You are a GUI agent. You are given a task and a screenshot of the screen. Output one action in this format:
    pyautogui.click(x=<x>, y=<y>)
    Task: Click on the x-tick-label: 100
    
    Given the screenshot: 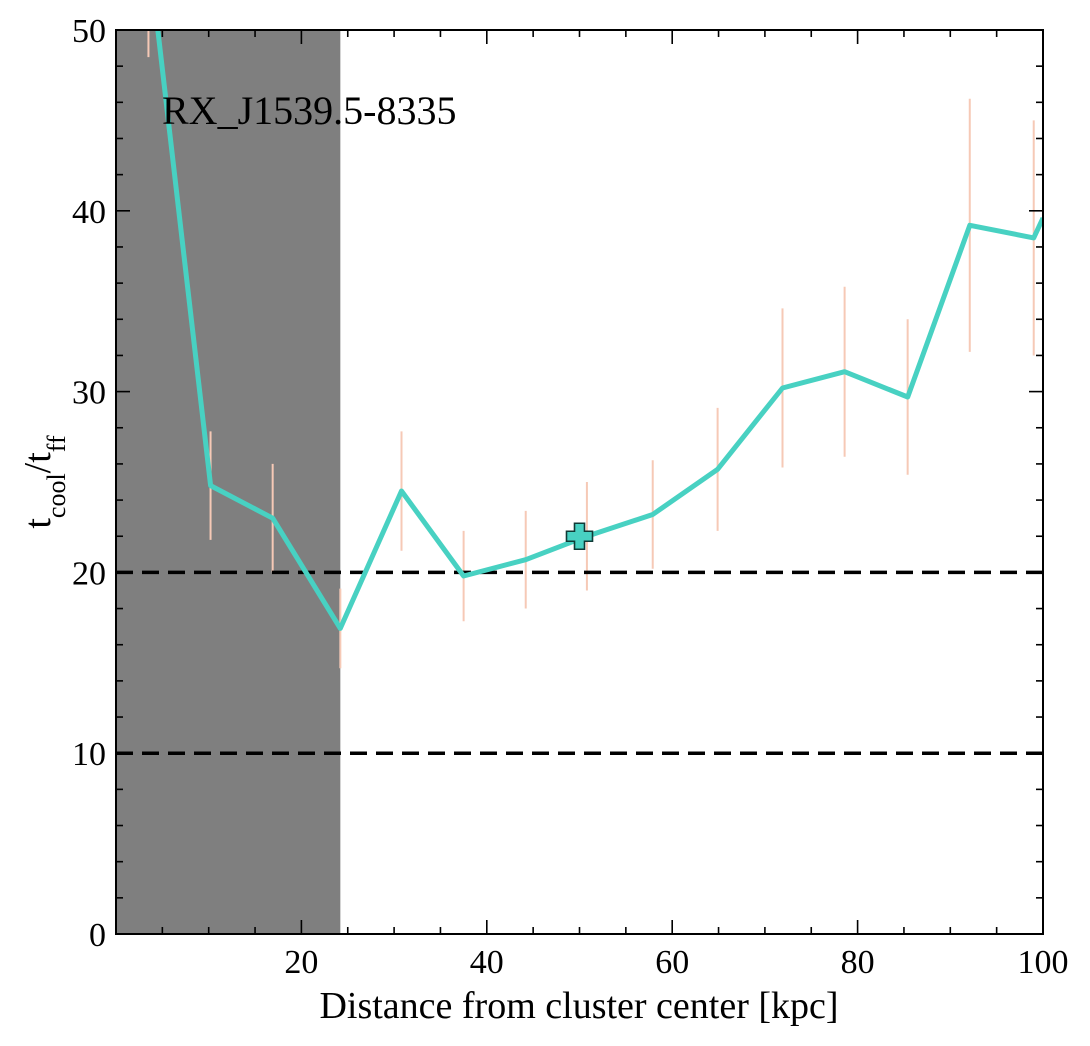 What is the action you would take?
    pyautogui.click(x=1043, y=962)
    